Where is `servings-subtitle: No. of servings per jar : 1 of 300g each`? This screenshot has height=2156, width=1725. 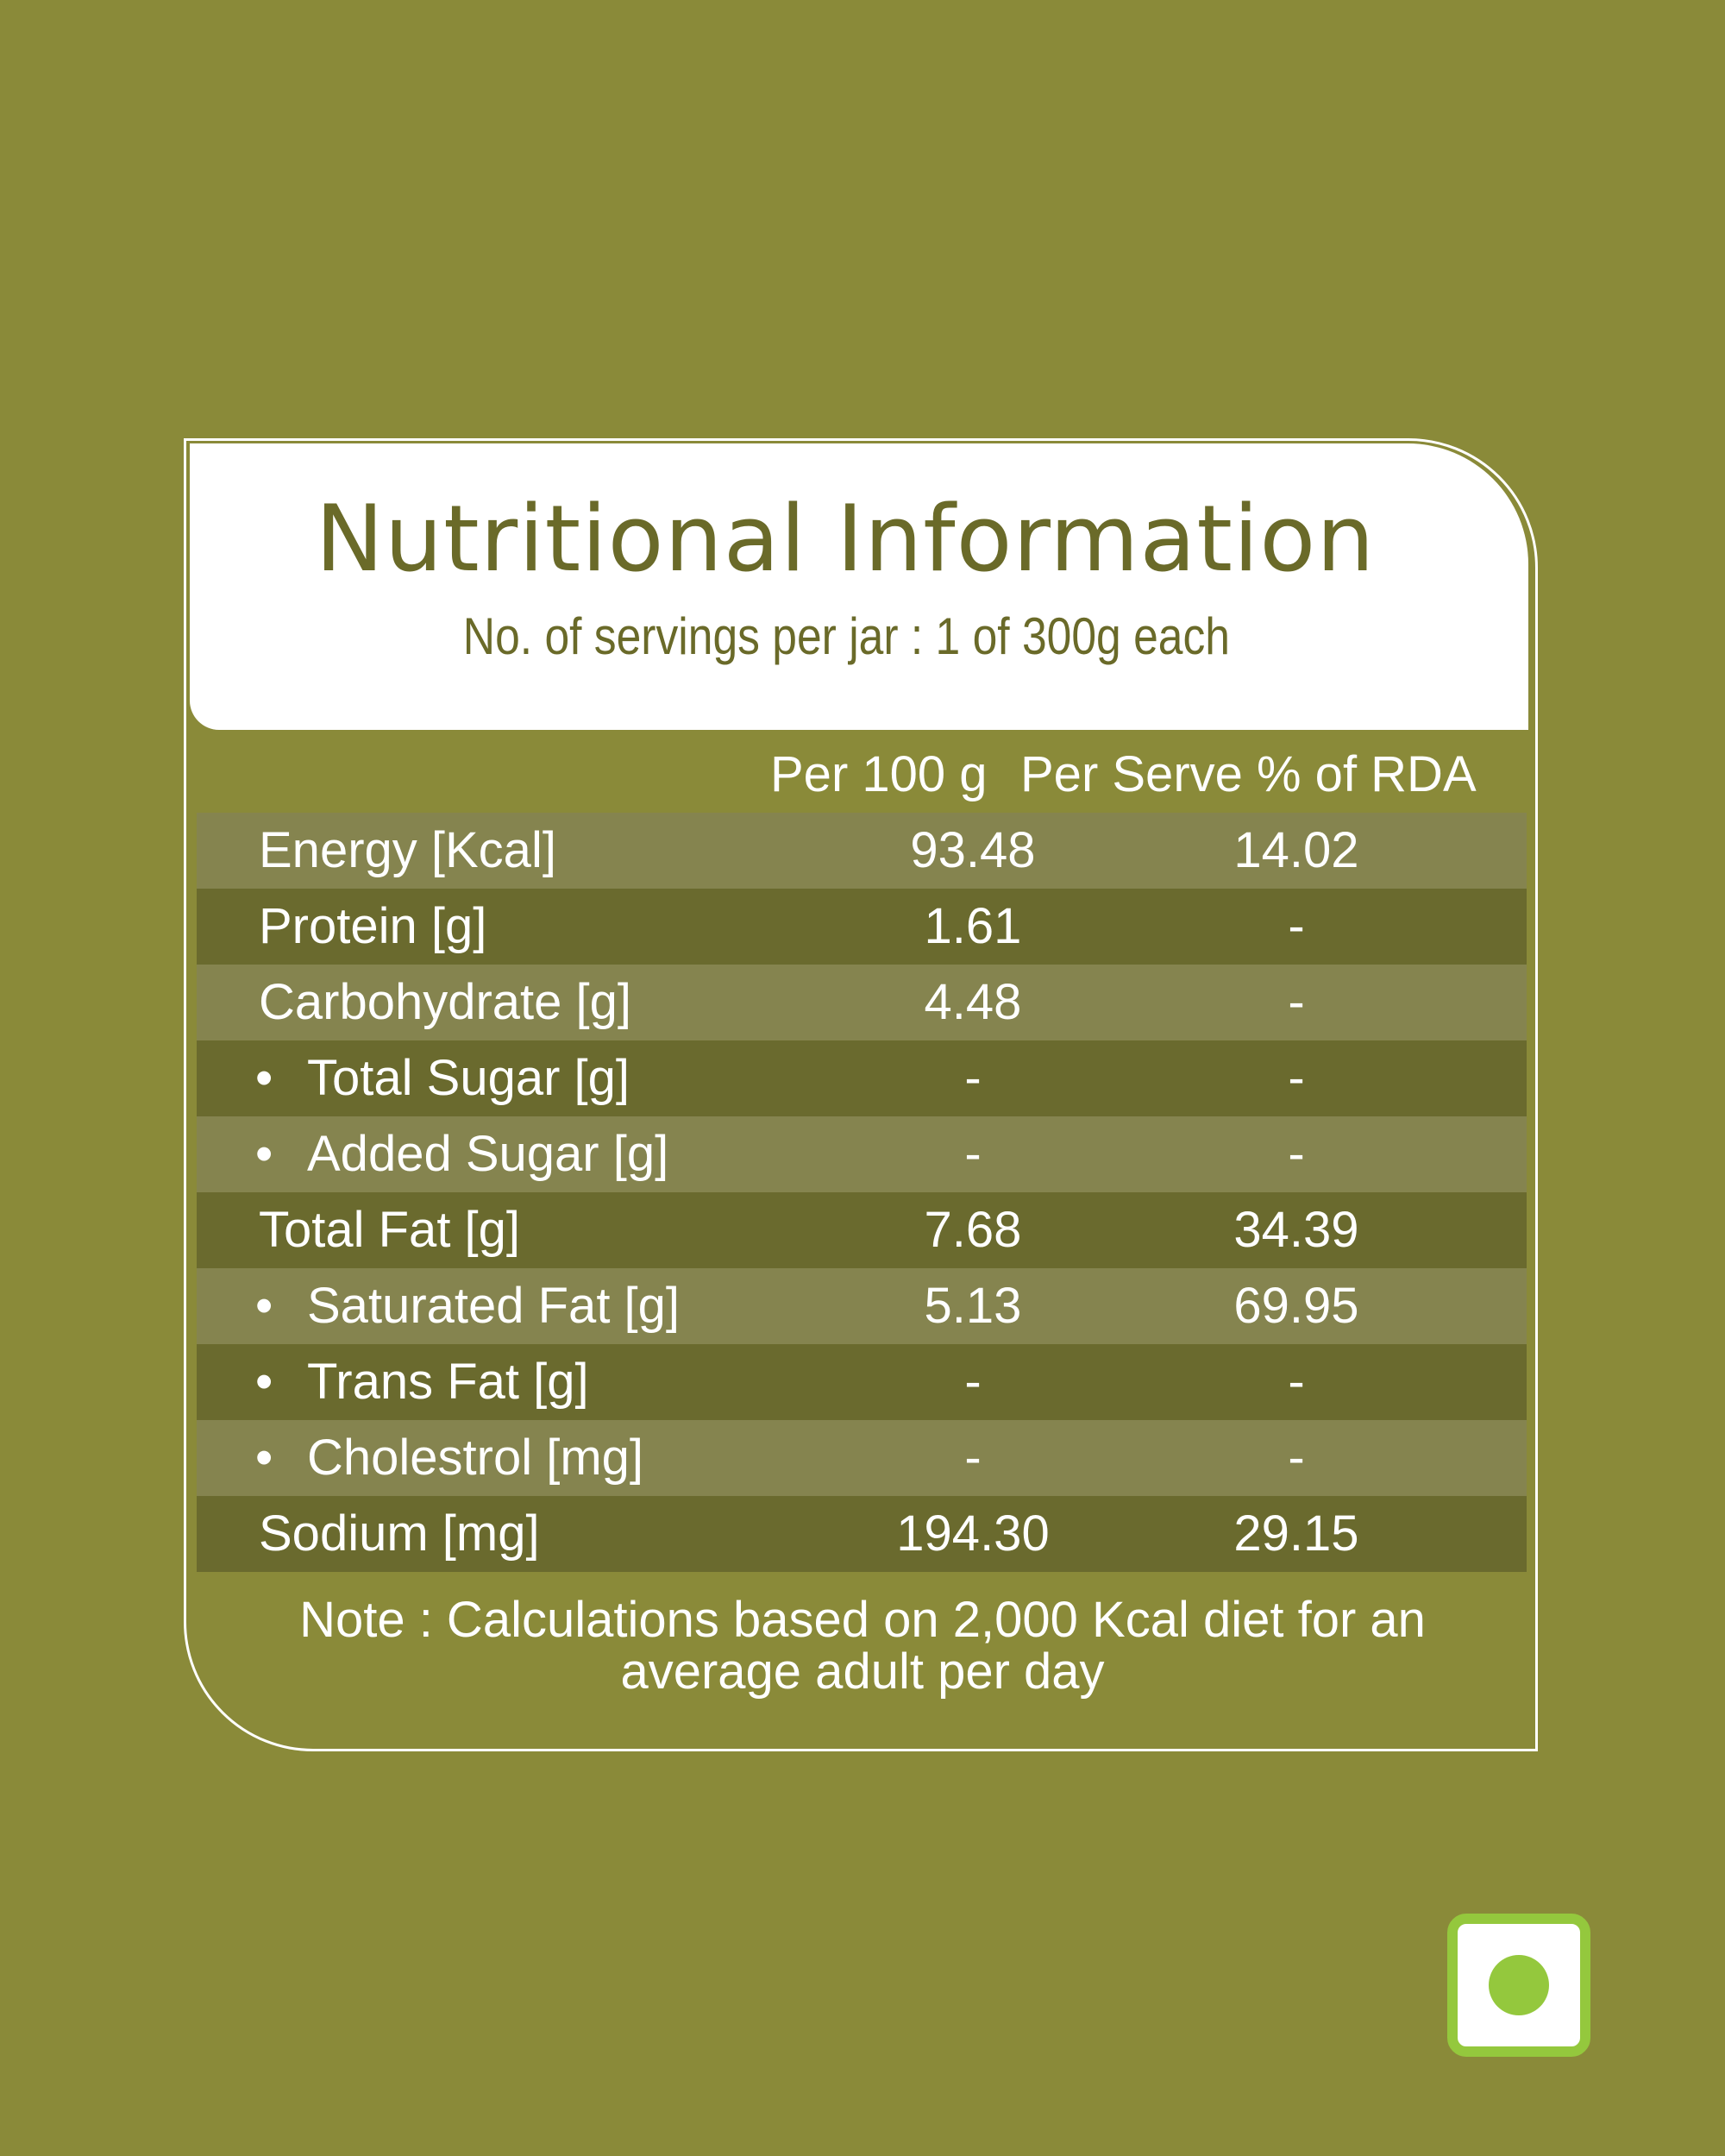
servings-subtitle: No. of servings per jar : 1 of 300g each is located at coordinates (846, 636).